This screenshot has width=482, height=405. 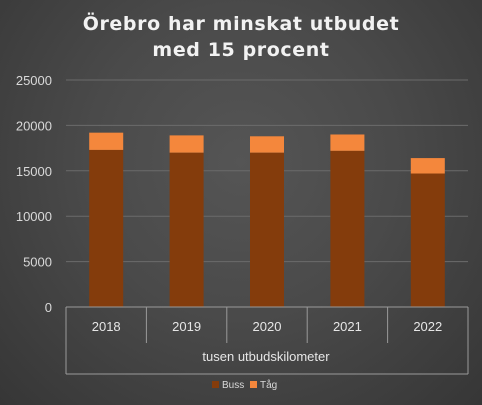 What do you see at coordinates (34, 80) in the screenshot?
I see `y-tick-label: 25000` at bounding box center [34, 80].